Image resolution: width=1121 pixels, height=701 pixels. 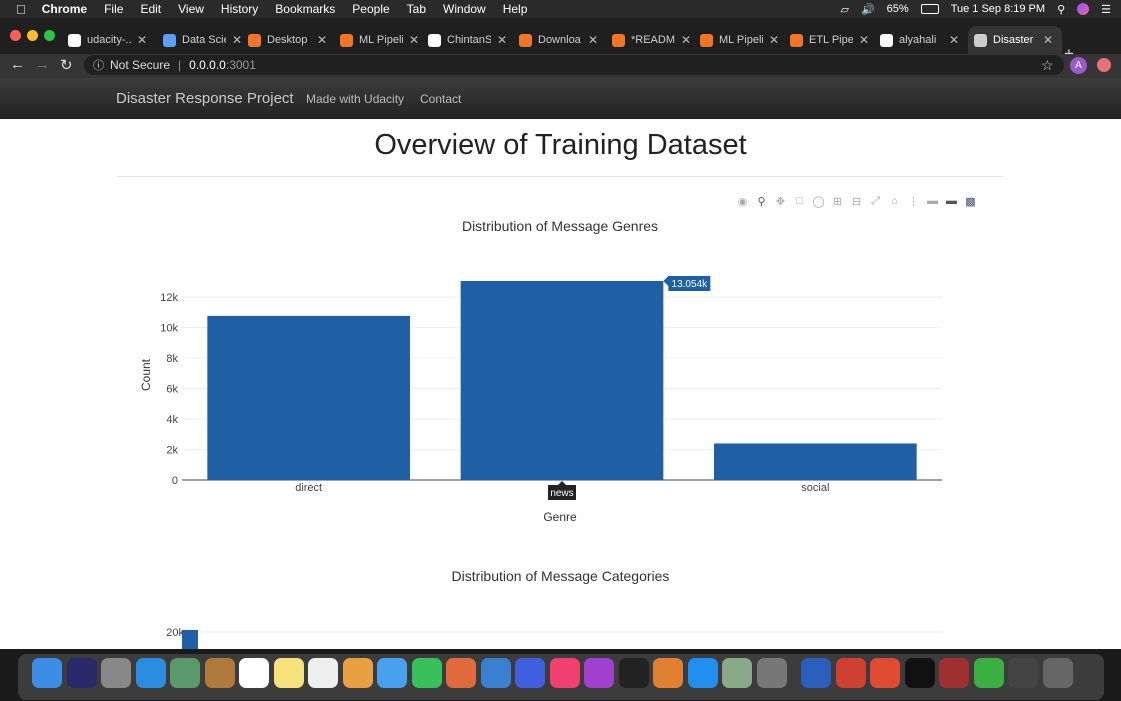 I want to click on tab-5: Downloa ✕, so click(x=562, y=40).